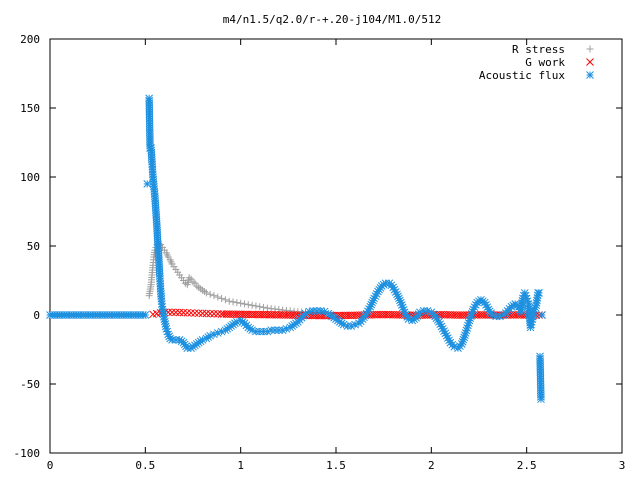 The image size is (640, 480). I want to click on x-tick-label: 3, so click(622, 465).